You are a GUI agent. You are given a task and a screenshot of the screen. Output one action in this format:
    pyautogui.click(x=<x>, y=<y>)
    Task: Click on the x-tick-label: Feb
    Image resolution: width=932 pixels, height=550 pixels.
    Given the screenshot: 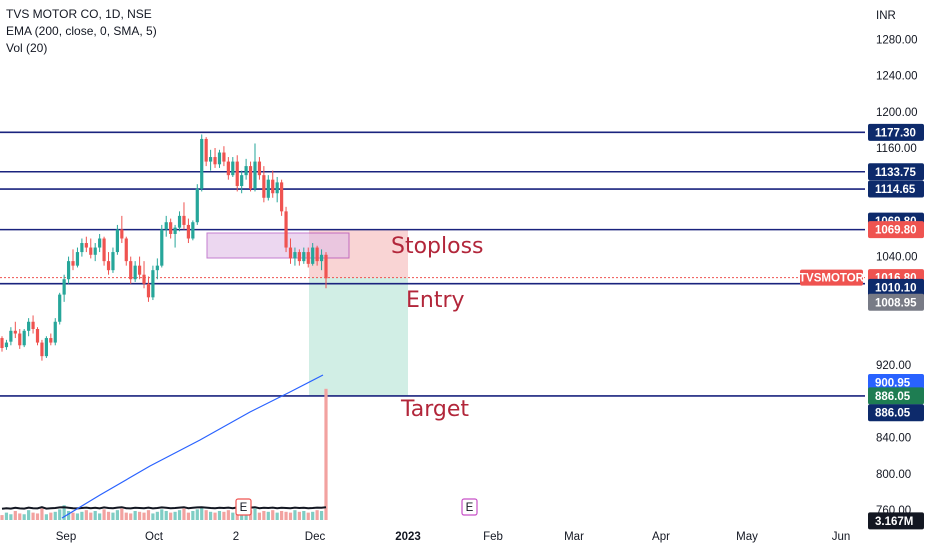 What is the action you would take?
    pyautogui.click(x=493, y=537)
    